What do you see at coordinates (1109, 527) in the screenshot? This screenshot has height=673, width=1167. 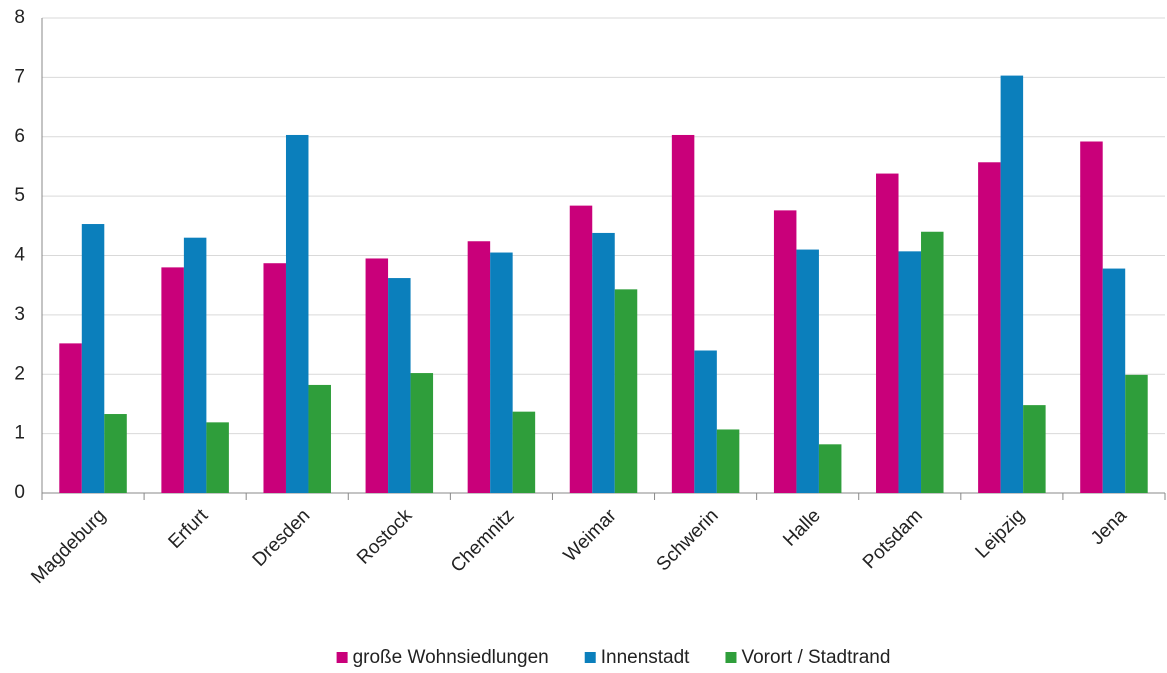 I see `x-tick-label: Jena` at bounding box center [1109, 527].